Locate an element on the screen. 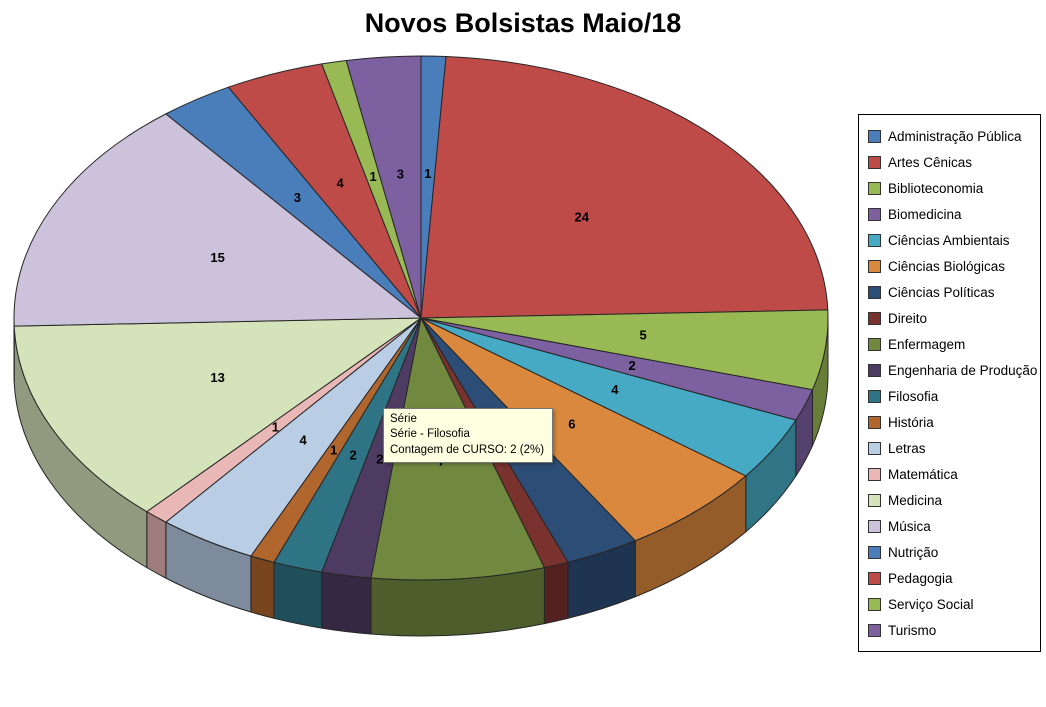 This screenshot has width=1046, height=707. pie-data-label: 6 is located at coordinates (571, 423).